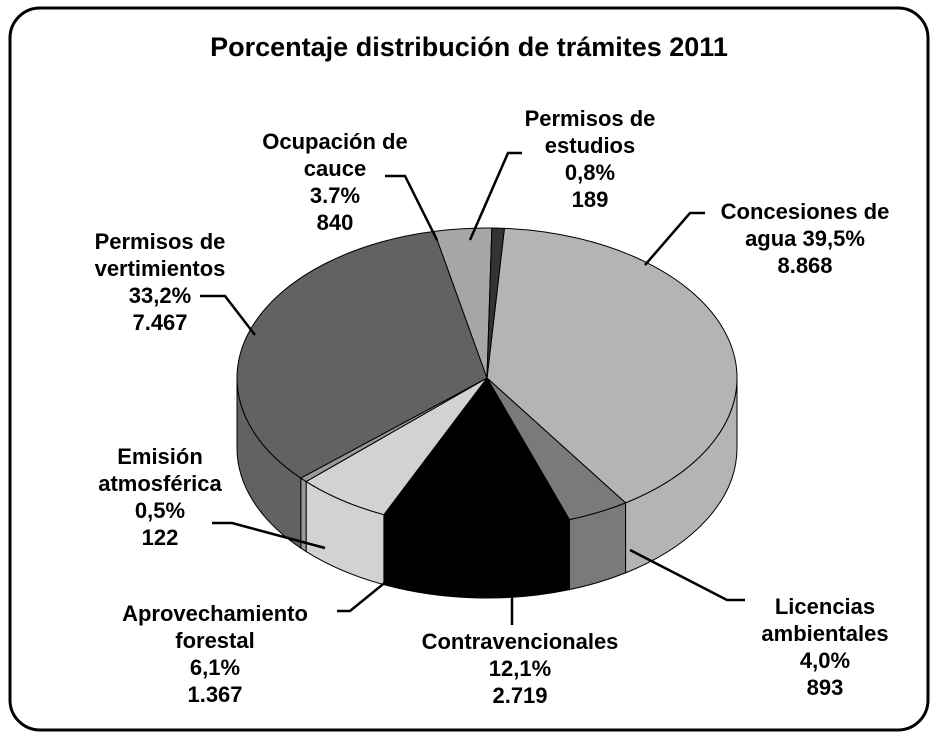 The height and width of the screenshot is (738, 938). What do you see at coordinates (825, 687) in the screenshot?
I see `count-label: 893` at bounding box center [825, 687].